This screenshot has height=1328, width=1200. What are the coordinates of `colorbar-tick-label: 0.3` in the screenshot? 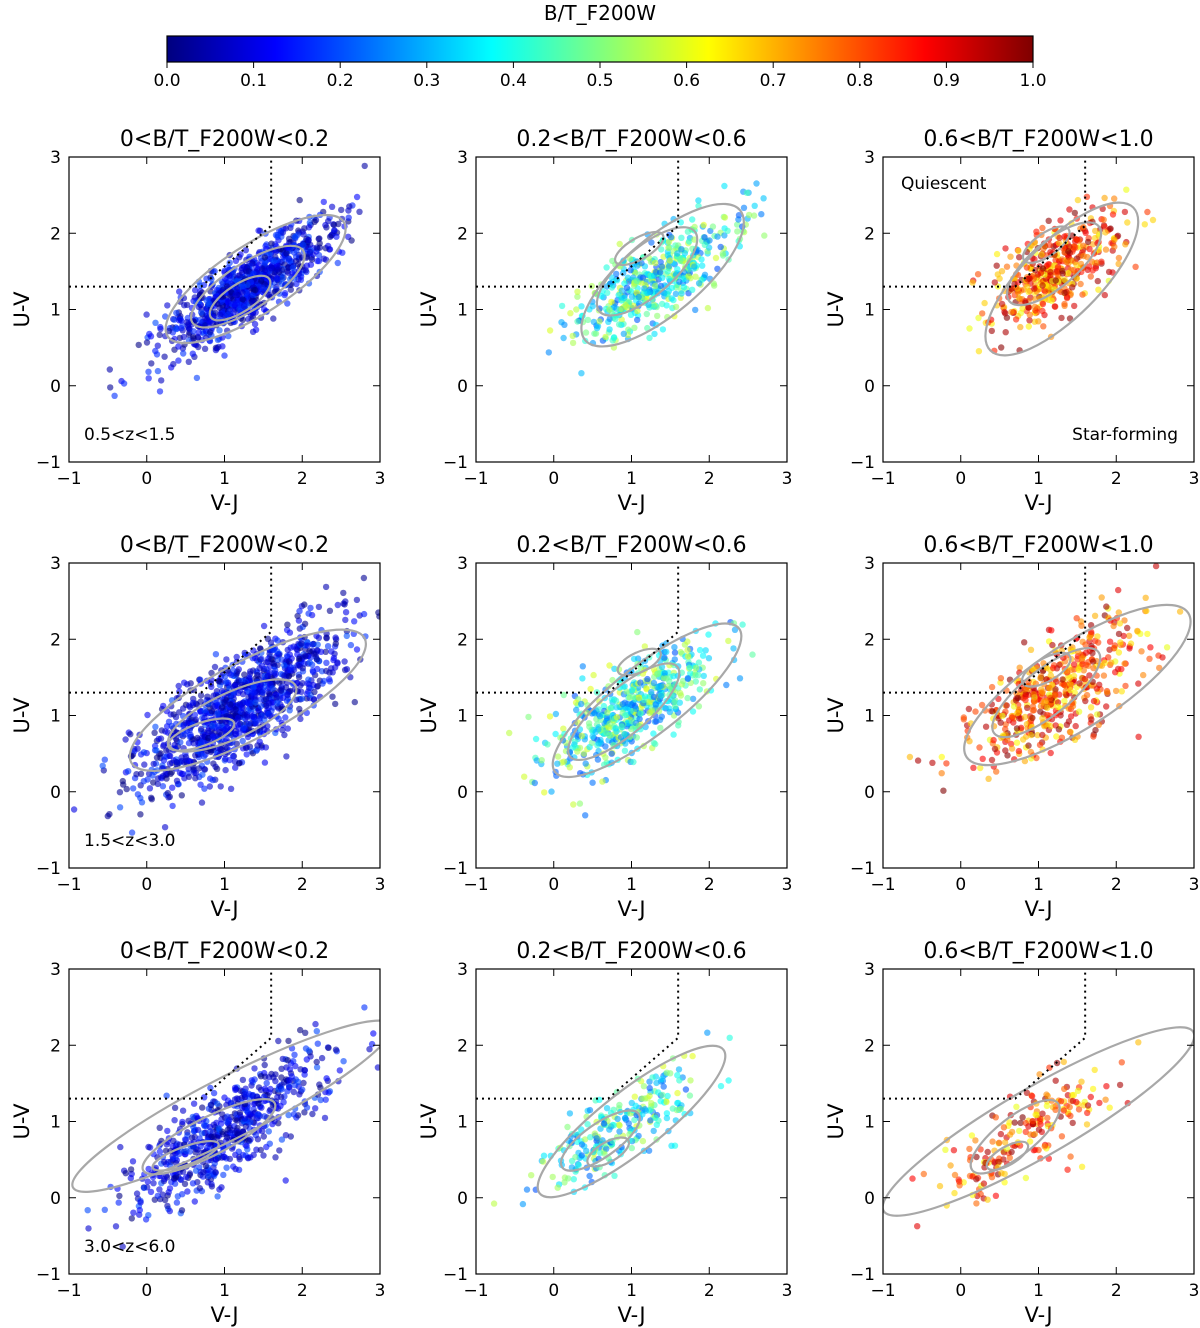 It's located at (426, 81).